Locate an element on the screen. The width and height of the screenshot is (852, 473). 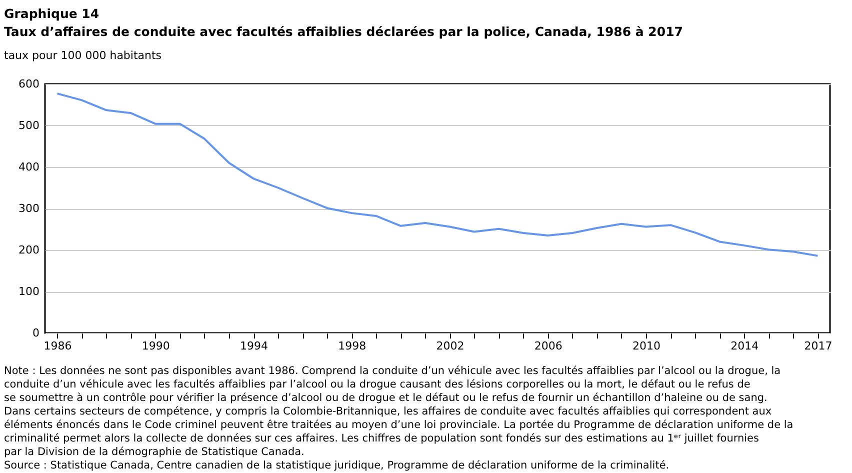
y-tick-label: 300 is located at coordinates (29, 208).